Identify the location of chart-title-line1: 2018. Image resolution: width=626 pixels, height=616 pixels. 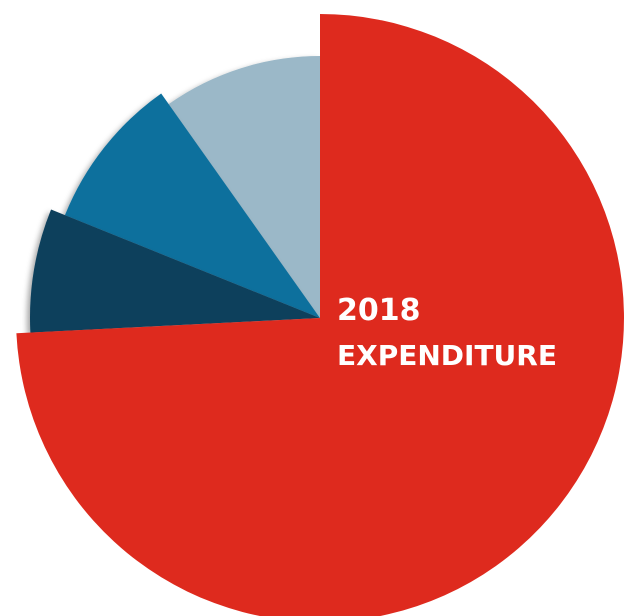
(379, 310).